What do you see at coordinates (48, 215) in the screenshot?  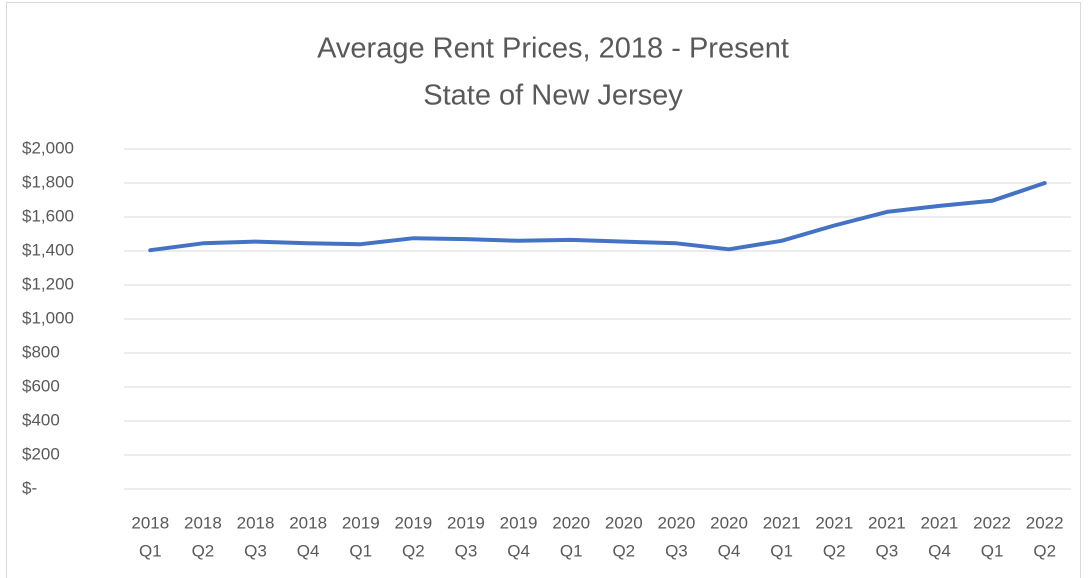 I see `y-tick-label: $1,600` at bounding box center [48, 215].